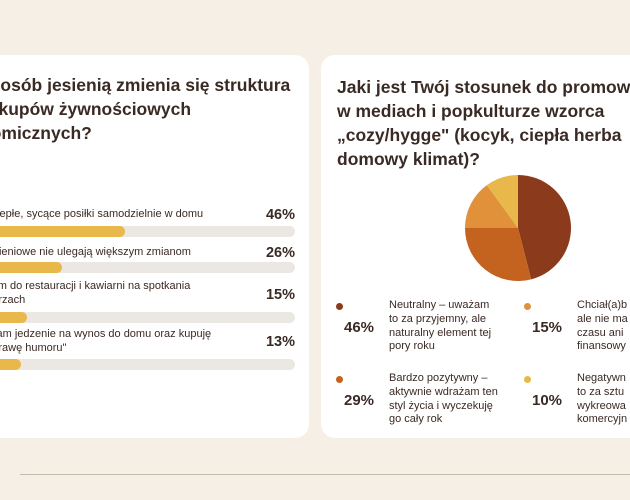 The height and width of the screenshot is (500, 630). Describe the element at coordinates (547, 400) in the screenshot. I see `legend-percent: 10%` at that location.